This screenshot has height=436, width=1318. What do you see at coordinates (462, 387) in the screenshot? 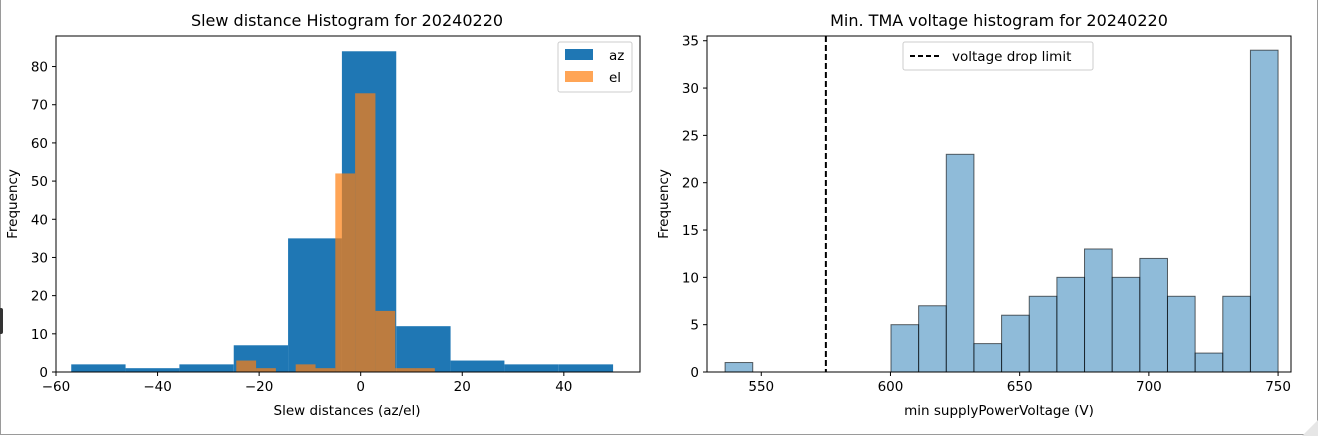
I see `x-tick-label-4: 20` at bounding box center [462, 387].